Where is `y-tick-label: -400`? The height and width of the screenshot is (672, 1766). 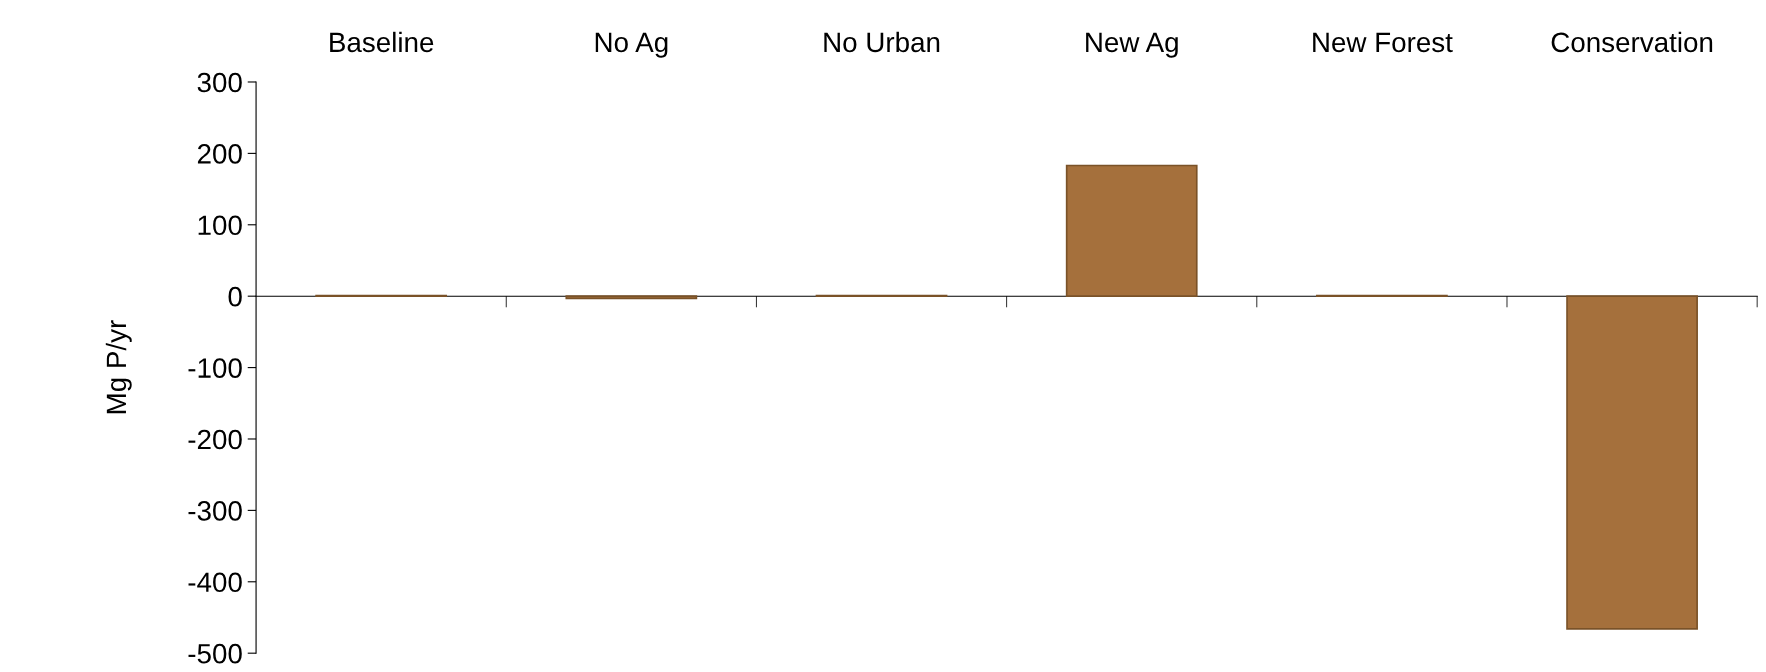 y-tick-label: -400 is located at coordinates (215, 582).